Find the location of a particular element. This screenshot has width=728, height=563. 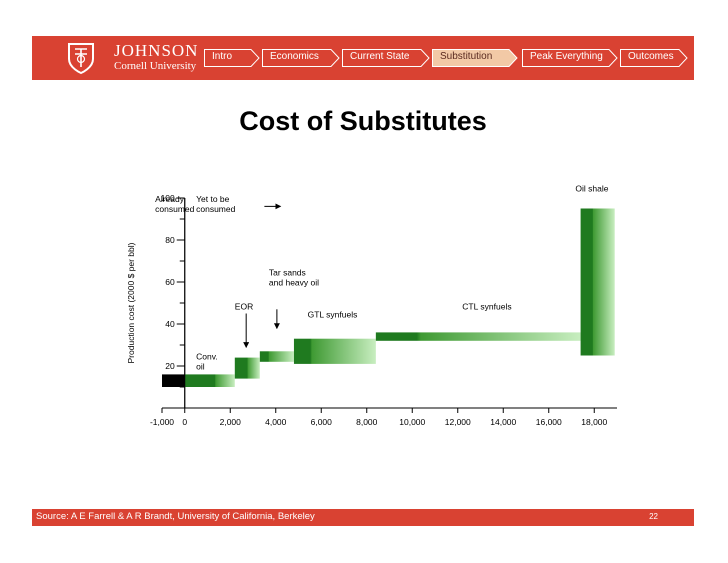

x-tick-label: 18,000 is located at coordinates (594, 422).